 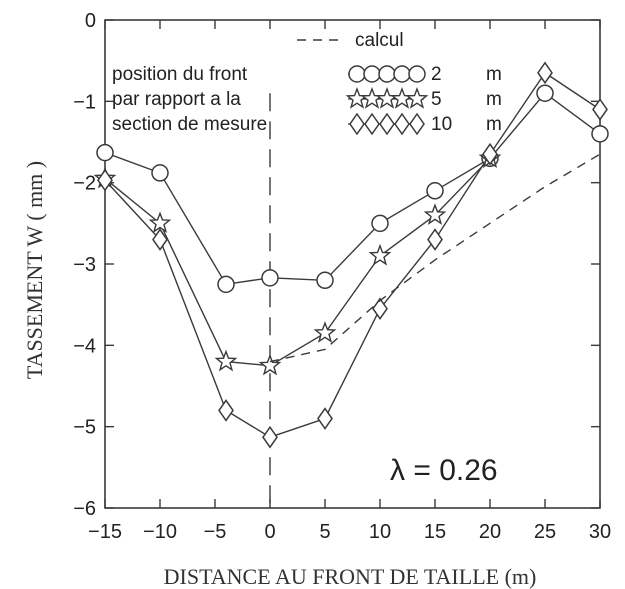 I want to click on x-tick-label: 0, so click(x=269, y=532).